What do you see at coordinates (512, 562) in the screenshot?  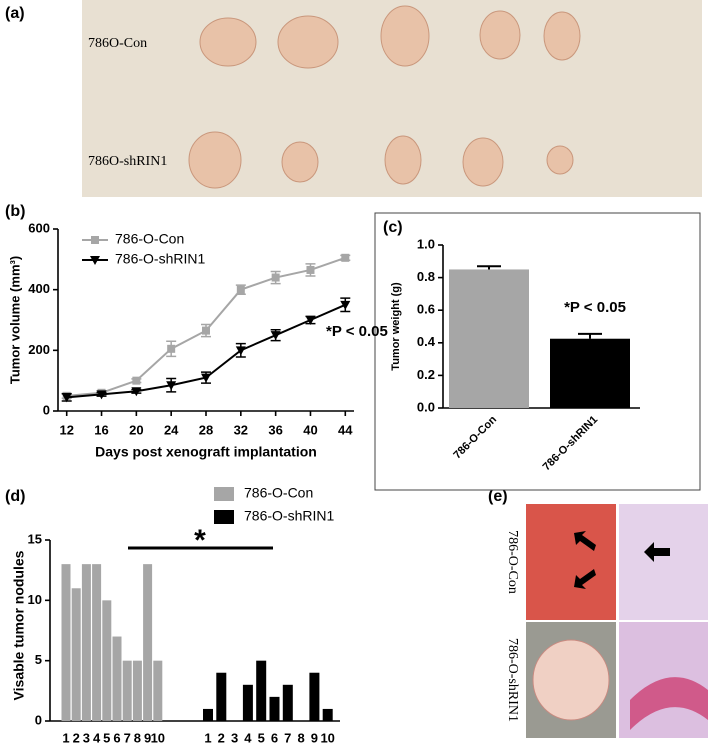 I see `row-label: 786-O-Con` at bounding box center [512, 562].